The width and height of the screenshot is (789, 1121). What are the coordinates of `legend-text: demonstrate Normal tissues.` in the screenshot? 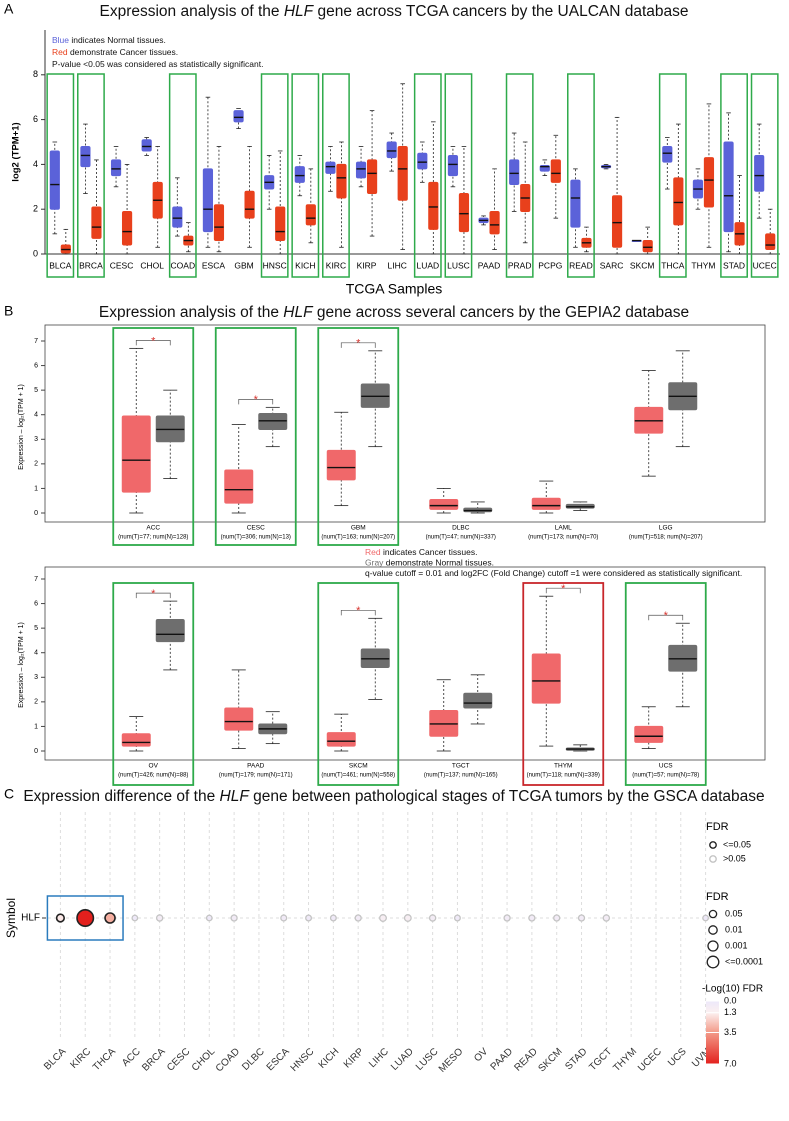 It's located at (438, 563).